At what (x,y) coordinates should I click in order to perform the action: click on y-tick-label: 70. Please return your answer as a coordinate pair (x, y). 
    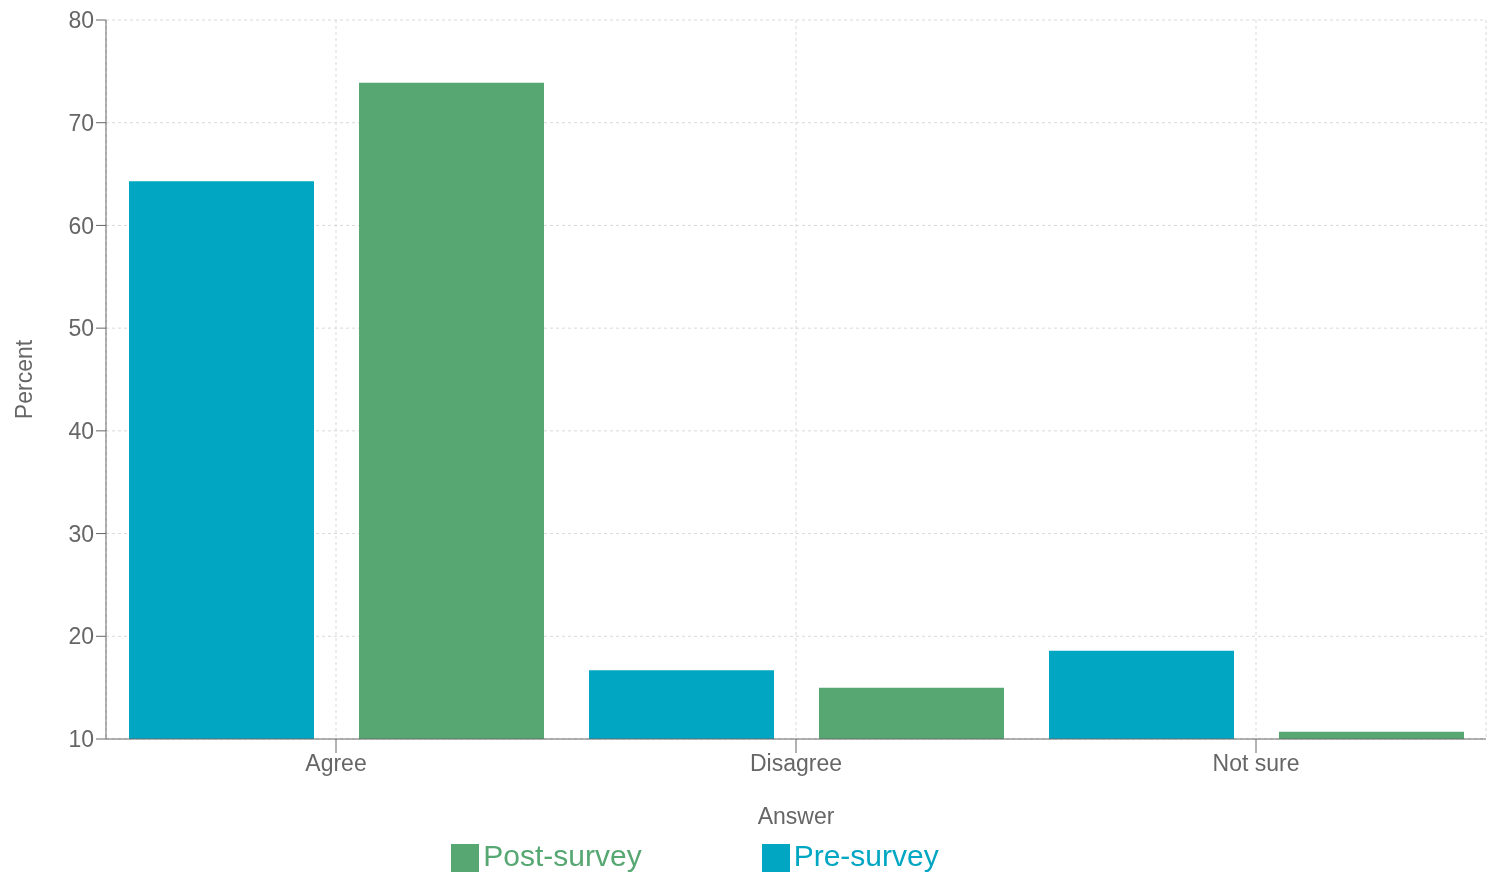
    Looking at the image, I should click on (81, 122).